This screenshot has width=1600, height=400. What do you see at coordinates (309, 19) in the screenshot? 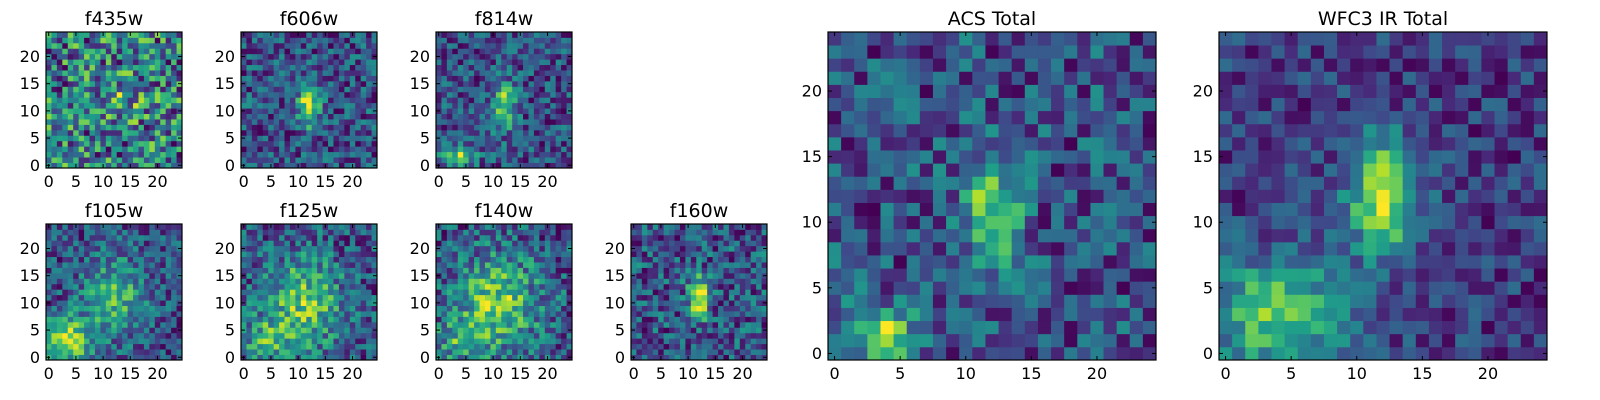
I see `panel-title: f606w` at bounding box center [309, 19].